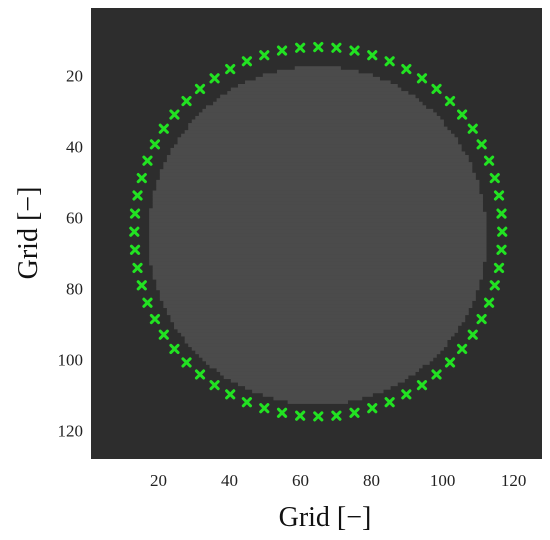 The width and height of the screenshot is (550, 540). I want to click on x-axis-label: Grid [−], so click(325, 517).